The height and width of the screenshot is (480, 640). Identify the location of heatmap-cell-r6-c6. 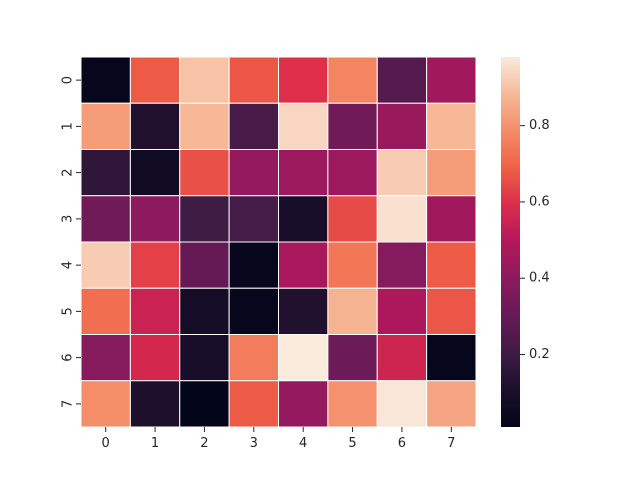
(402, 358).